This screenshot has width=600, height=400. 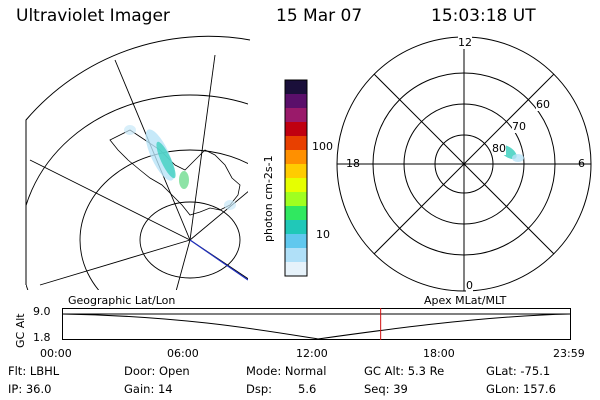 What do you see at coordinates (469, 285) in the screenshot?
I see `mlt-label-0: 0` at bounding box center [469, 285].